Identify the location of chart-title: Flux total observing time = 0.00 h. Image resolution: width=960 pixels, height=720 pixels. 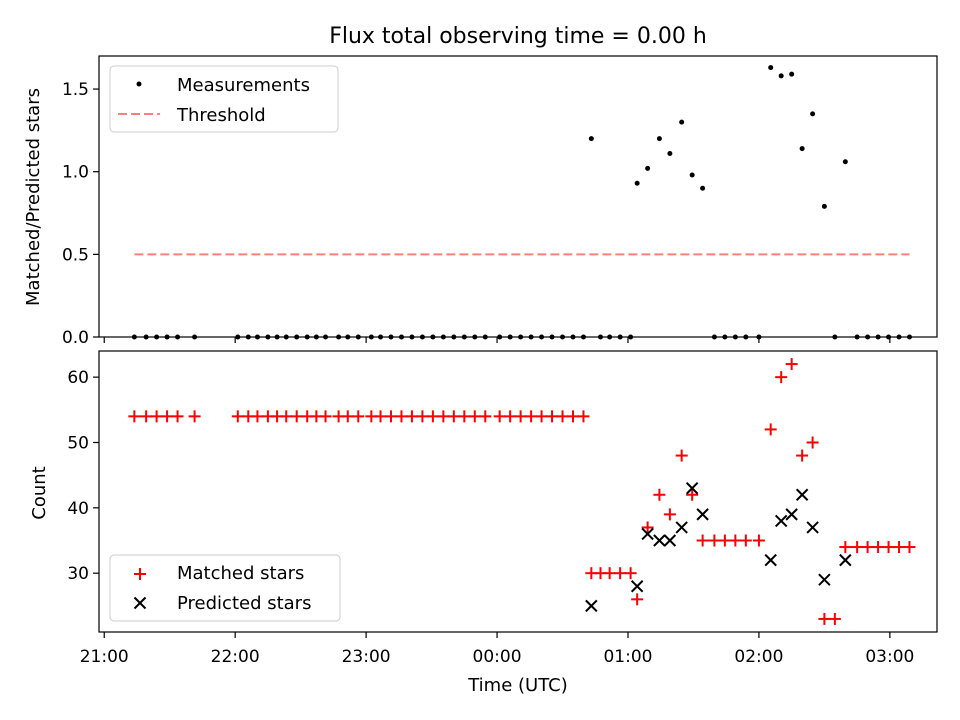
(518, 36).